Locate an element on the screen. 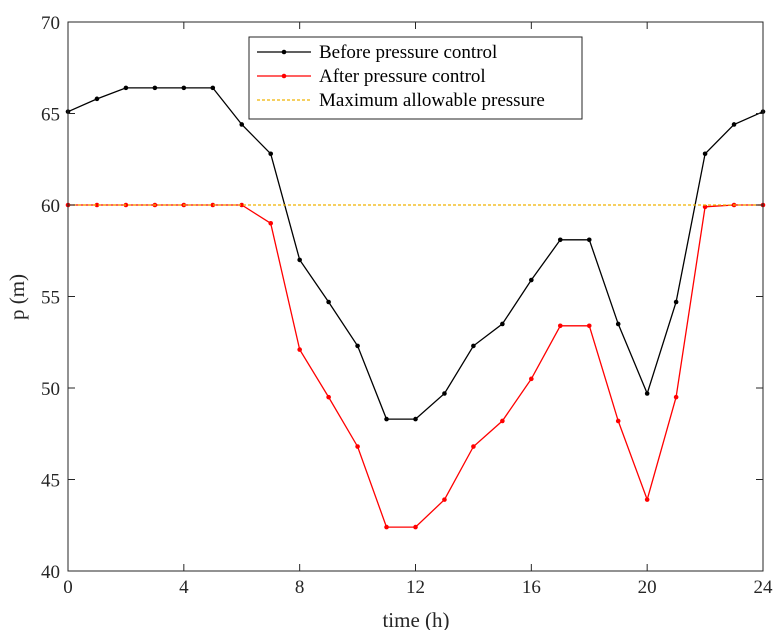  x-tick-label: 12 is located at coordinates (415, 587).